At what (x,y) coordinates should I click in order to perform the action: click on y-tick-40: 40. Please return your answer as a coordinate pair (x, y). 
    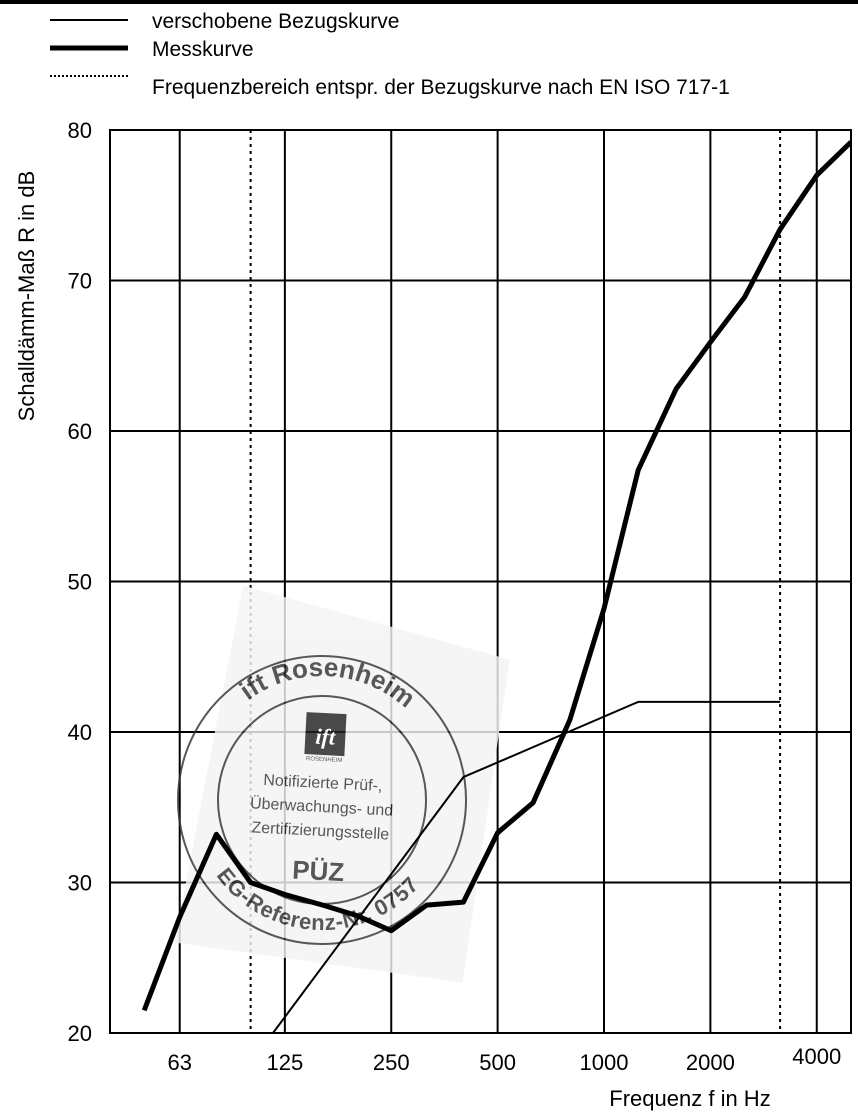
    Looking at the image, I should click on (80, 732).